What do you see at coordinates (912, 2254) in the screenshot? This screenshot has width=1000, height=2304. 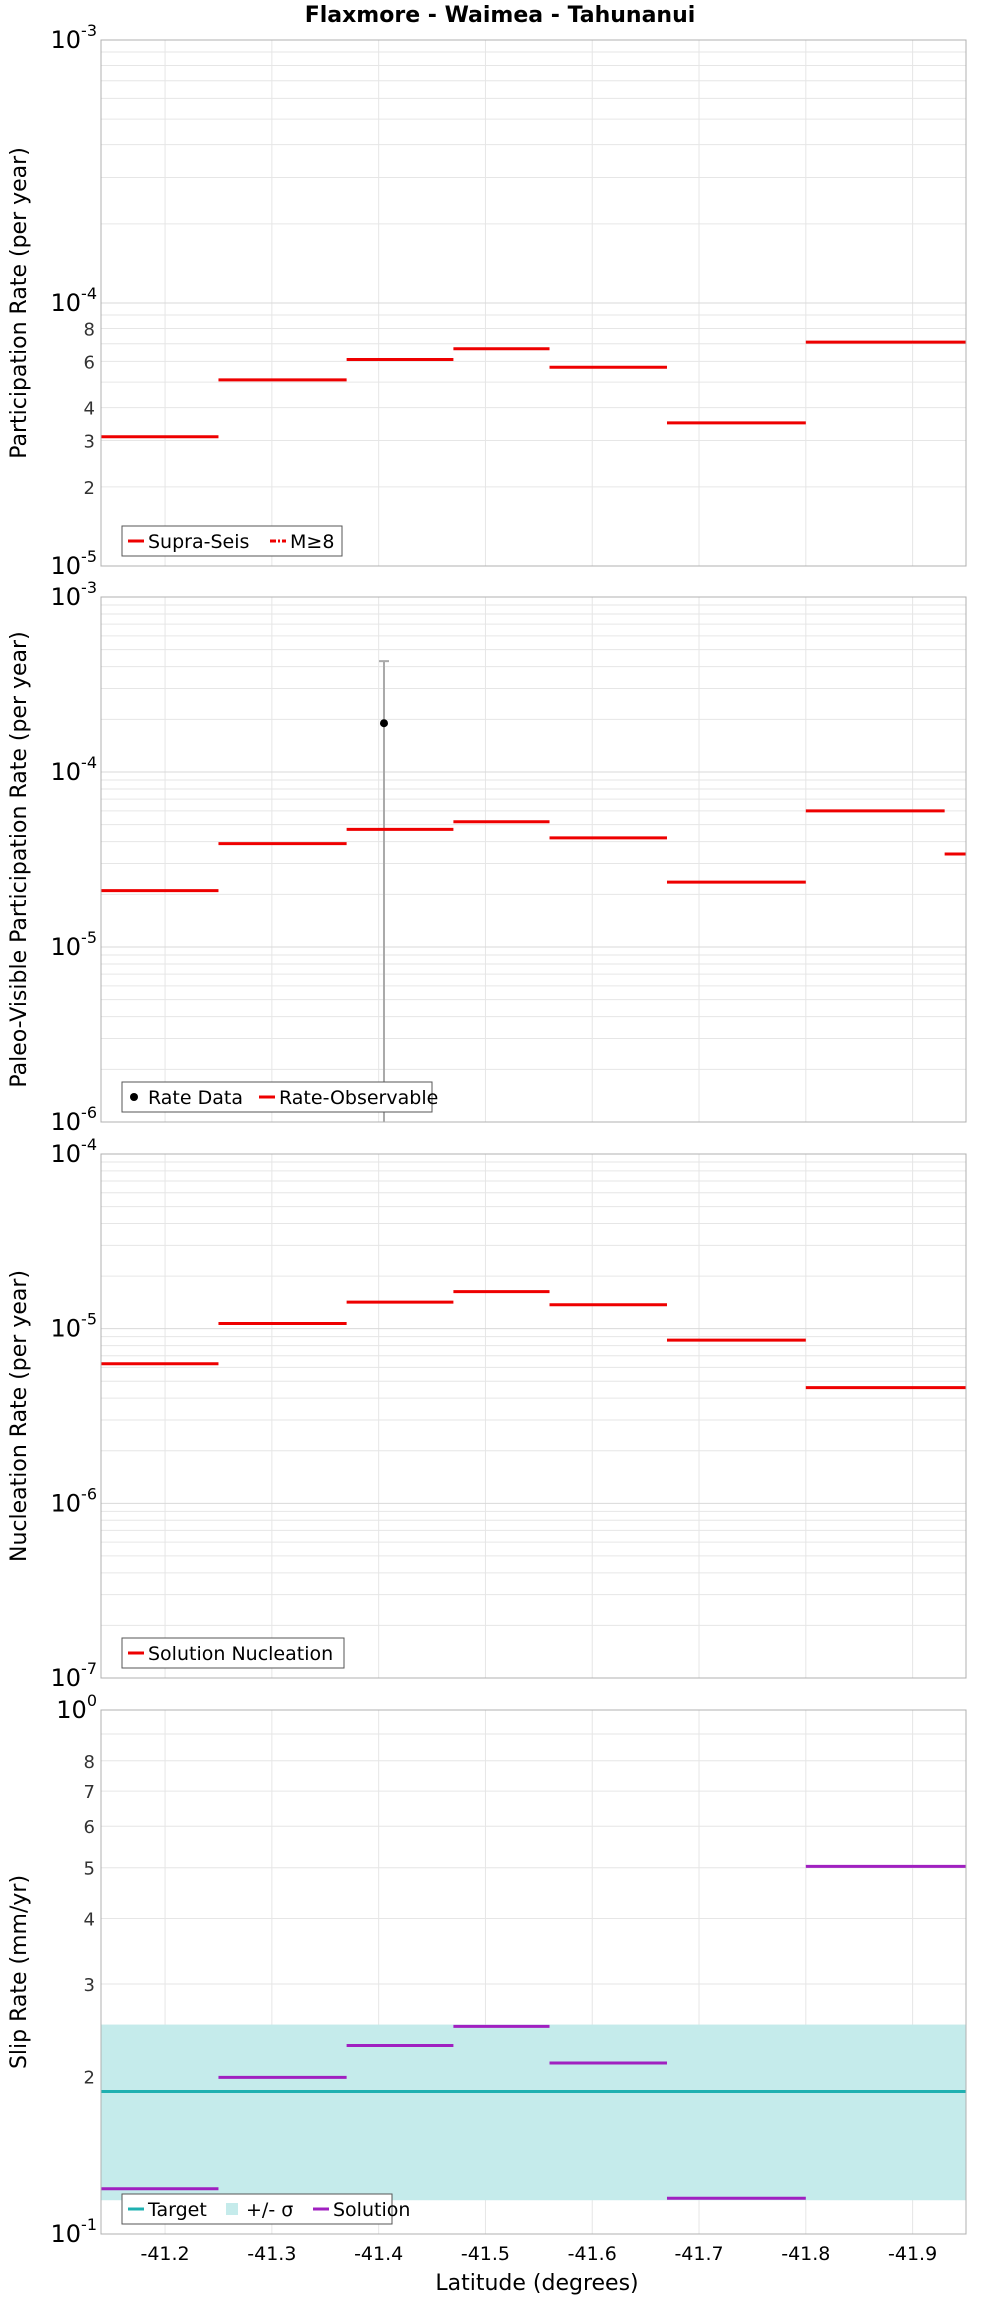 I see `x-tick-label: -41.9` at bounding box center [912, 2254].